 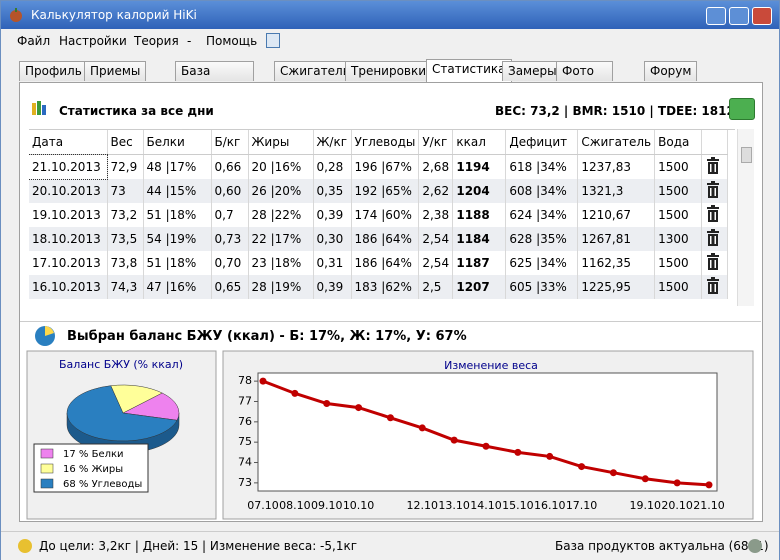 I want to click on table-cell: 2,68, so click(x=436, y=166).